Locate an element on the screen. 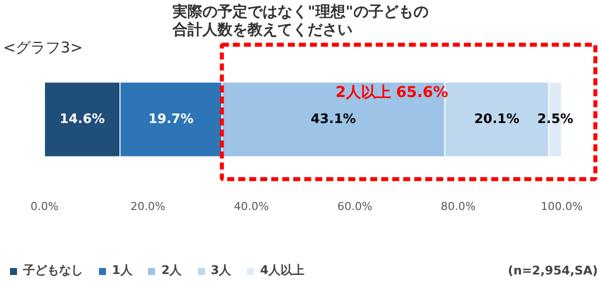 This screenshot has height=287, width=600. legend-label: 2人 is located at coordinates (171, 270).